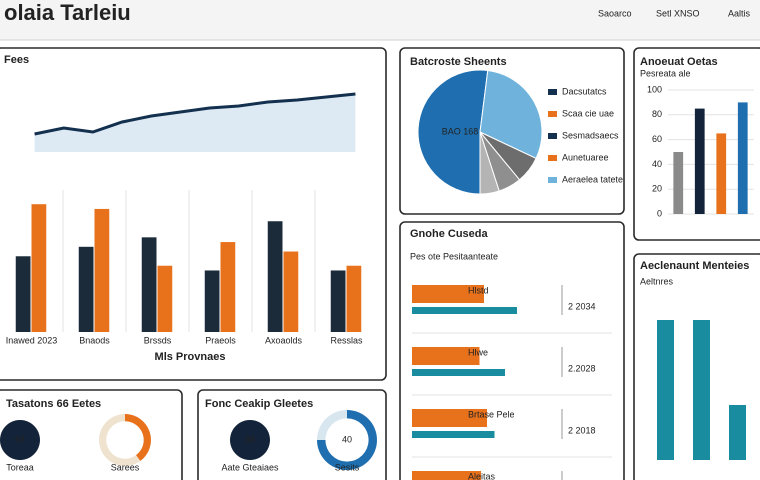 This screenshot has height=480, width=760. Describe the element at coordinates (478, 290) in the screenshot. I see `category-label: Hlstd` at that location.